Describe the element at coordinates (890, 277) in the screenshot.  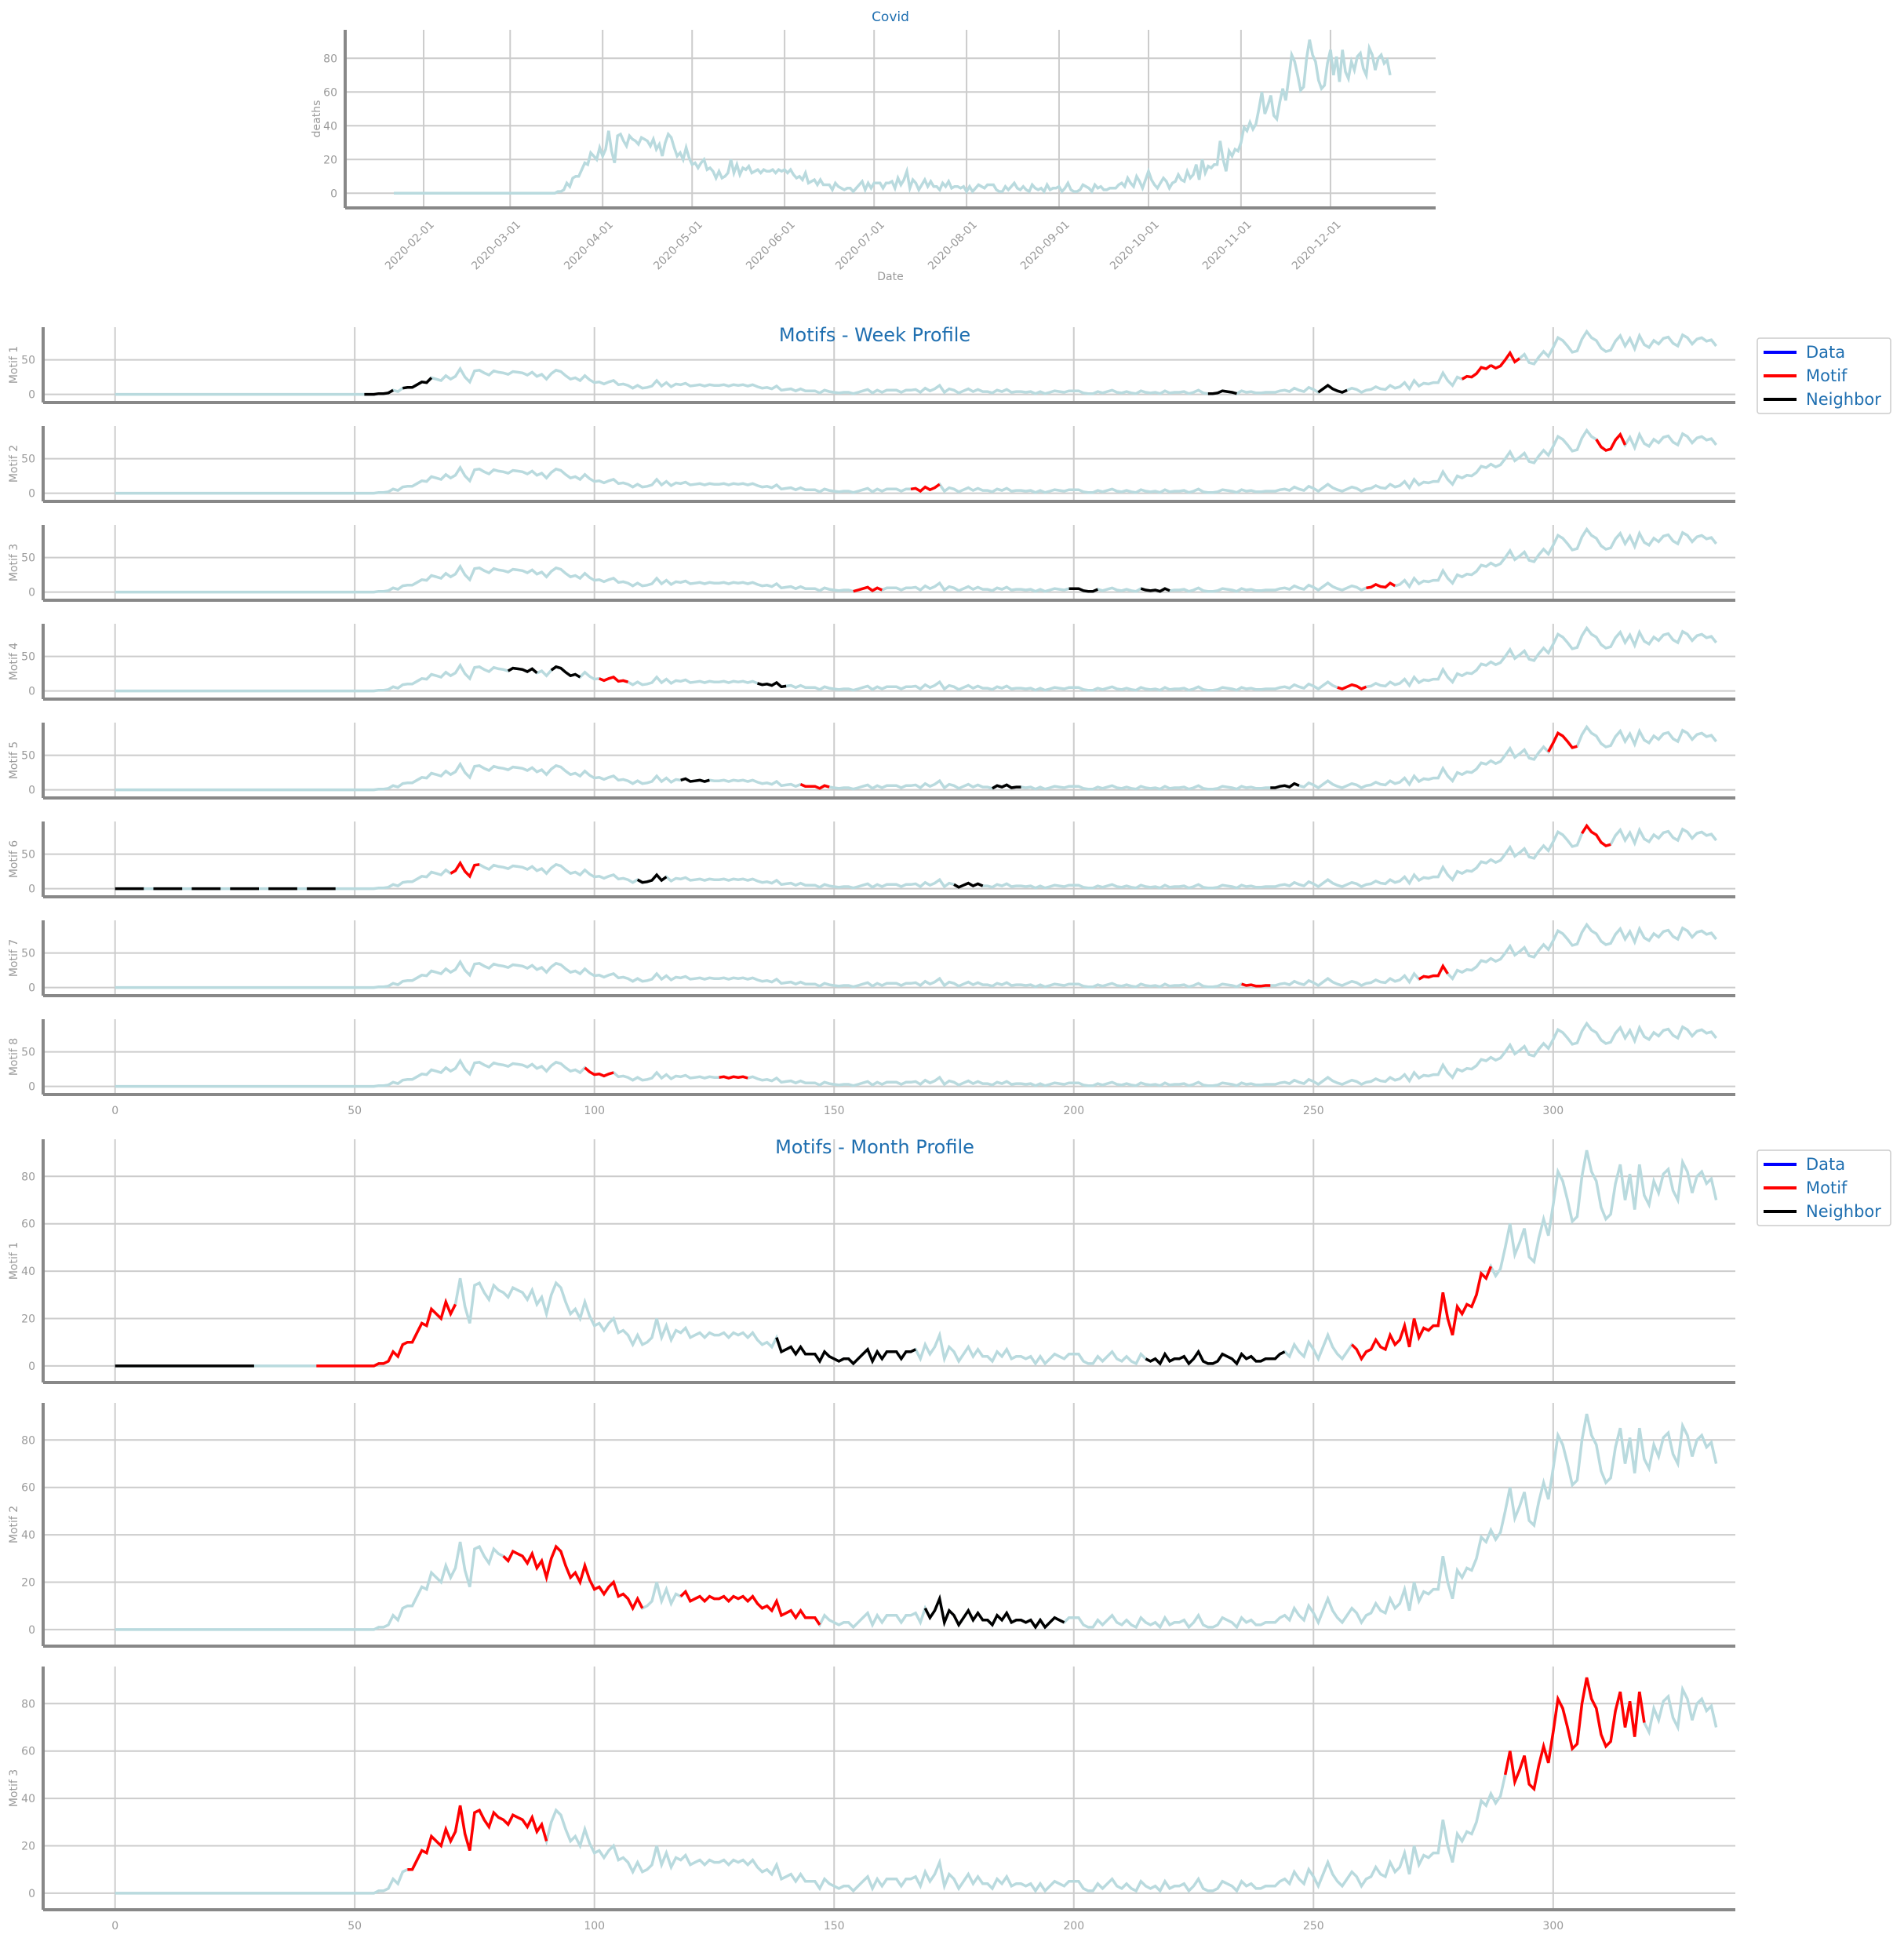
I see `covid-xlabel: Date` at that location.